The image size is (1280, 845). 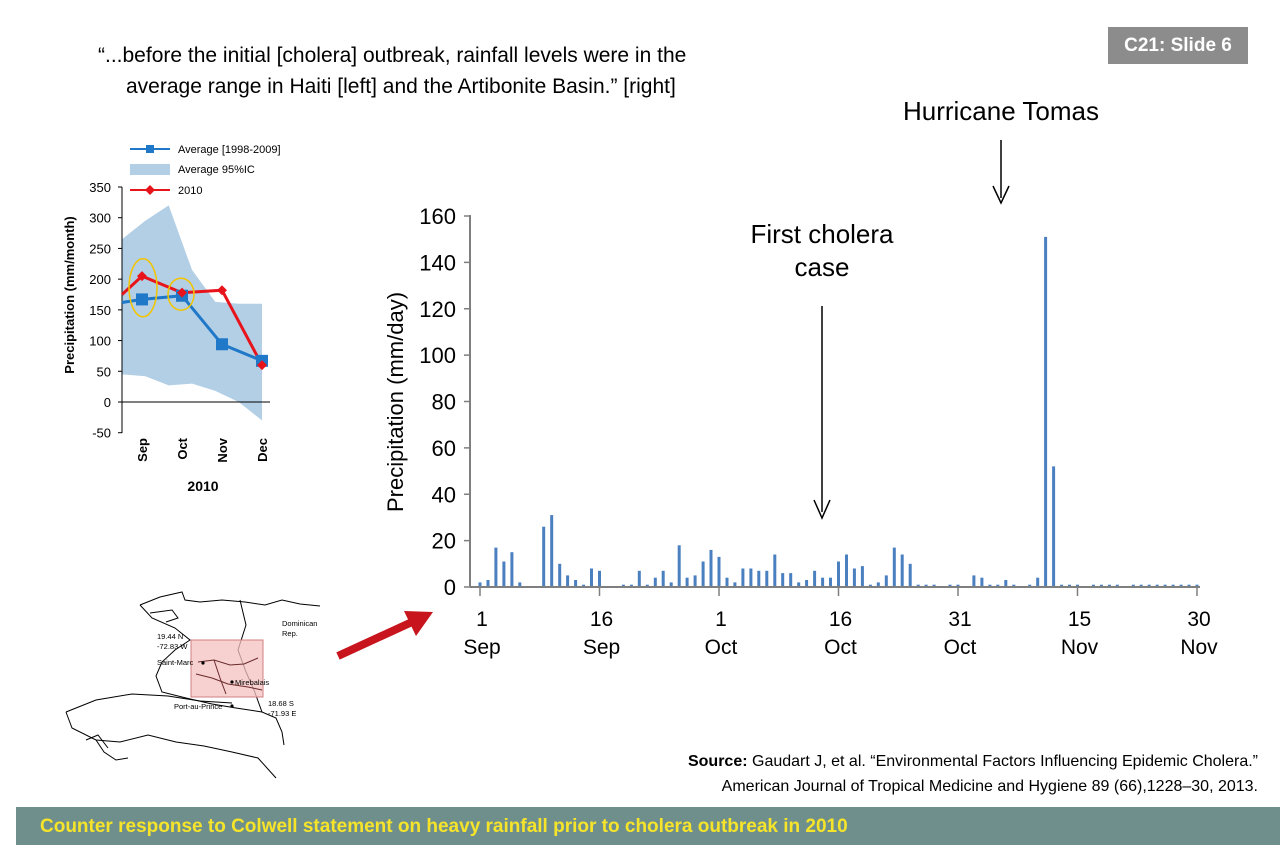 What do you see at coordinates (1001, 195) in the screenshot?
I see `hurricane-arrowhead` at bounding box center [1001, 195].